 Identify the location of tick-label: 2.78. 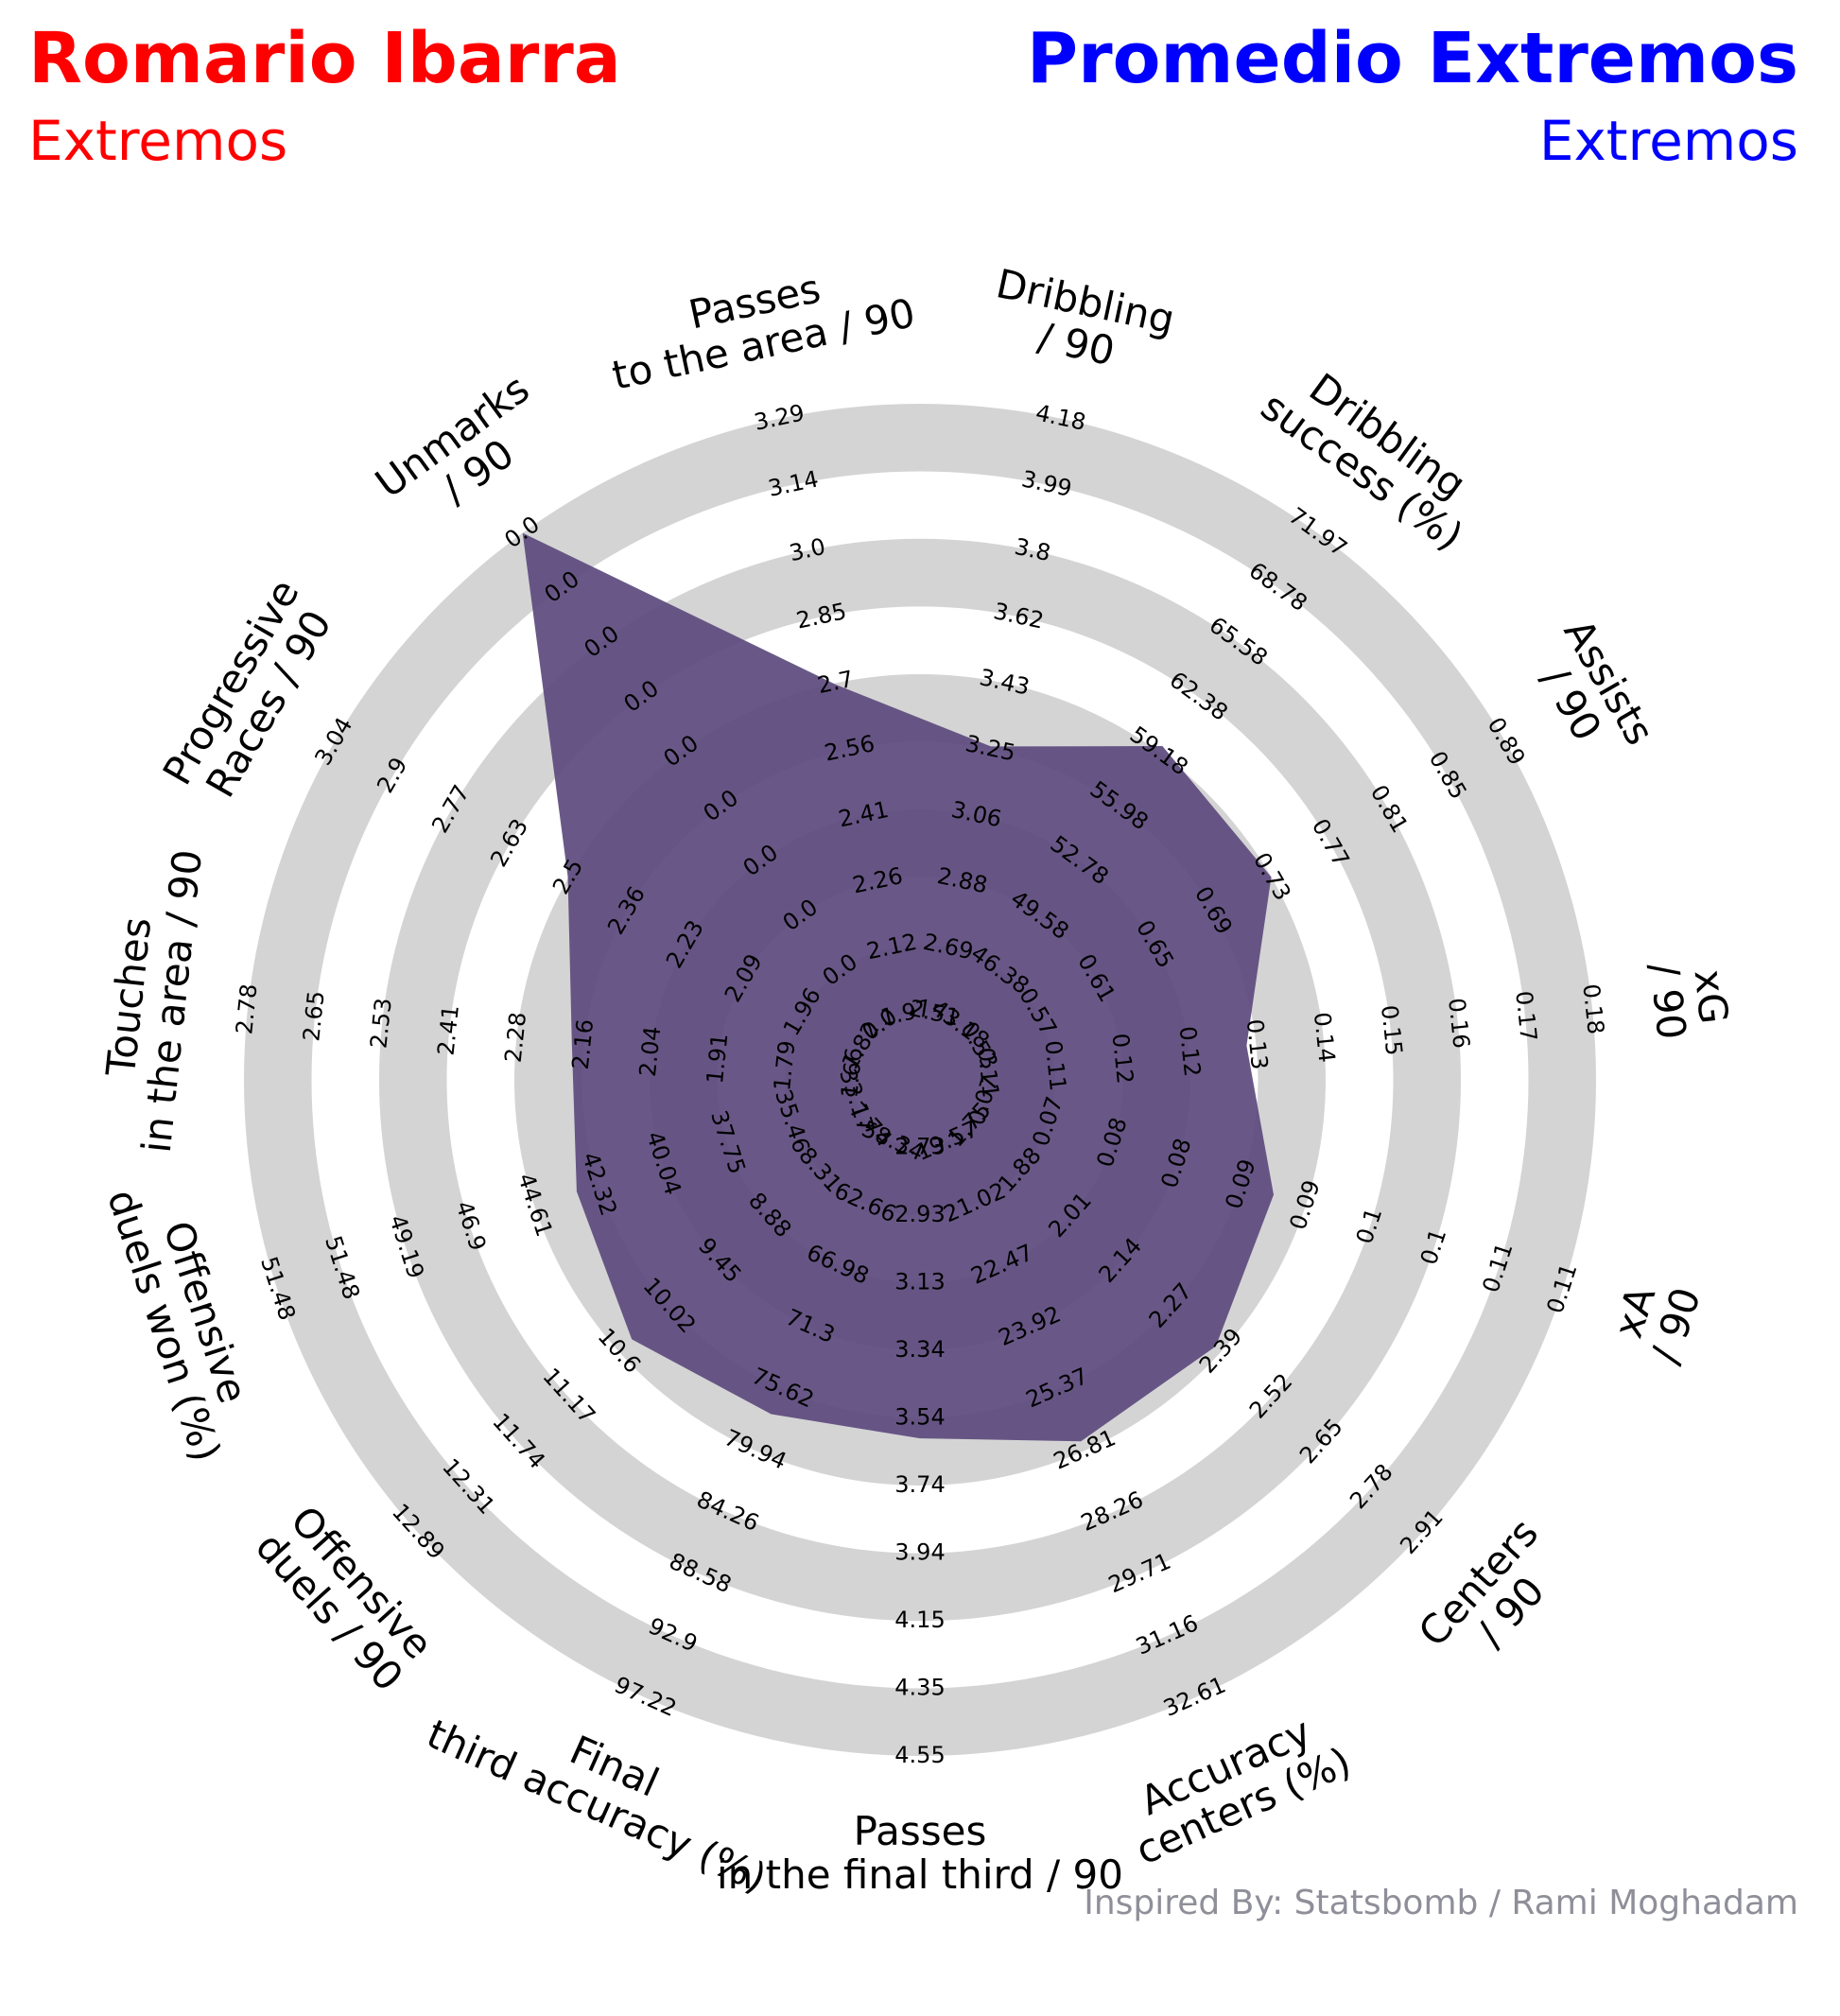
(247, 1008).